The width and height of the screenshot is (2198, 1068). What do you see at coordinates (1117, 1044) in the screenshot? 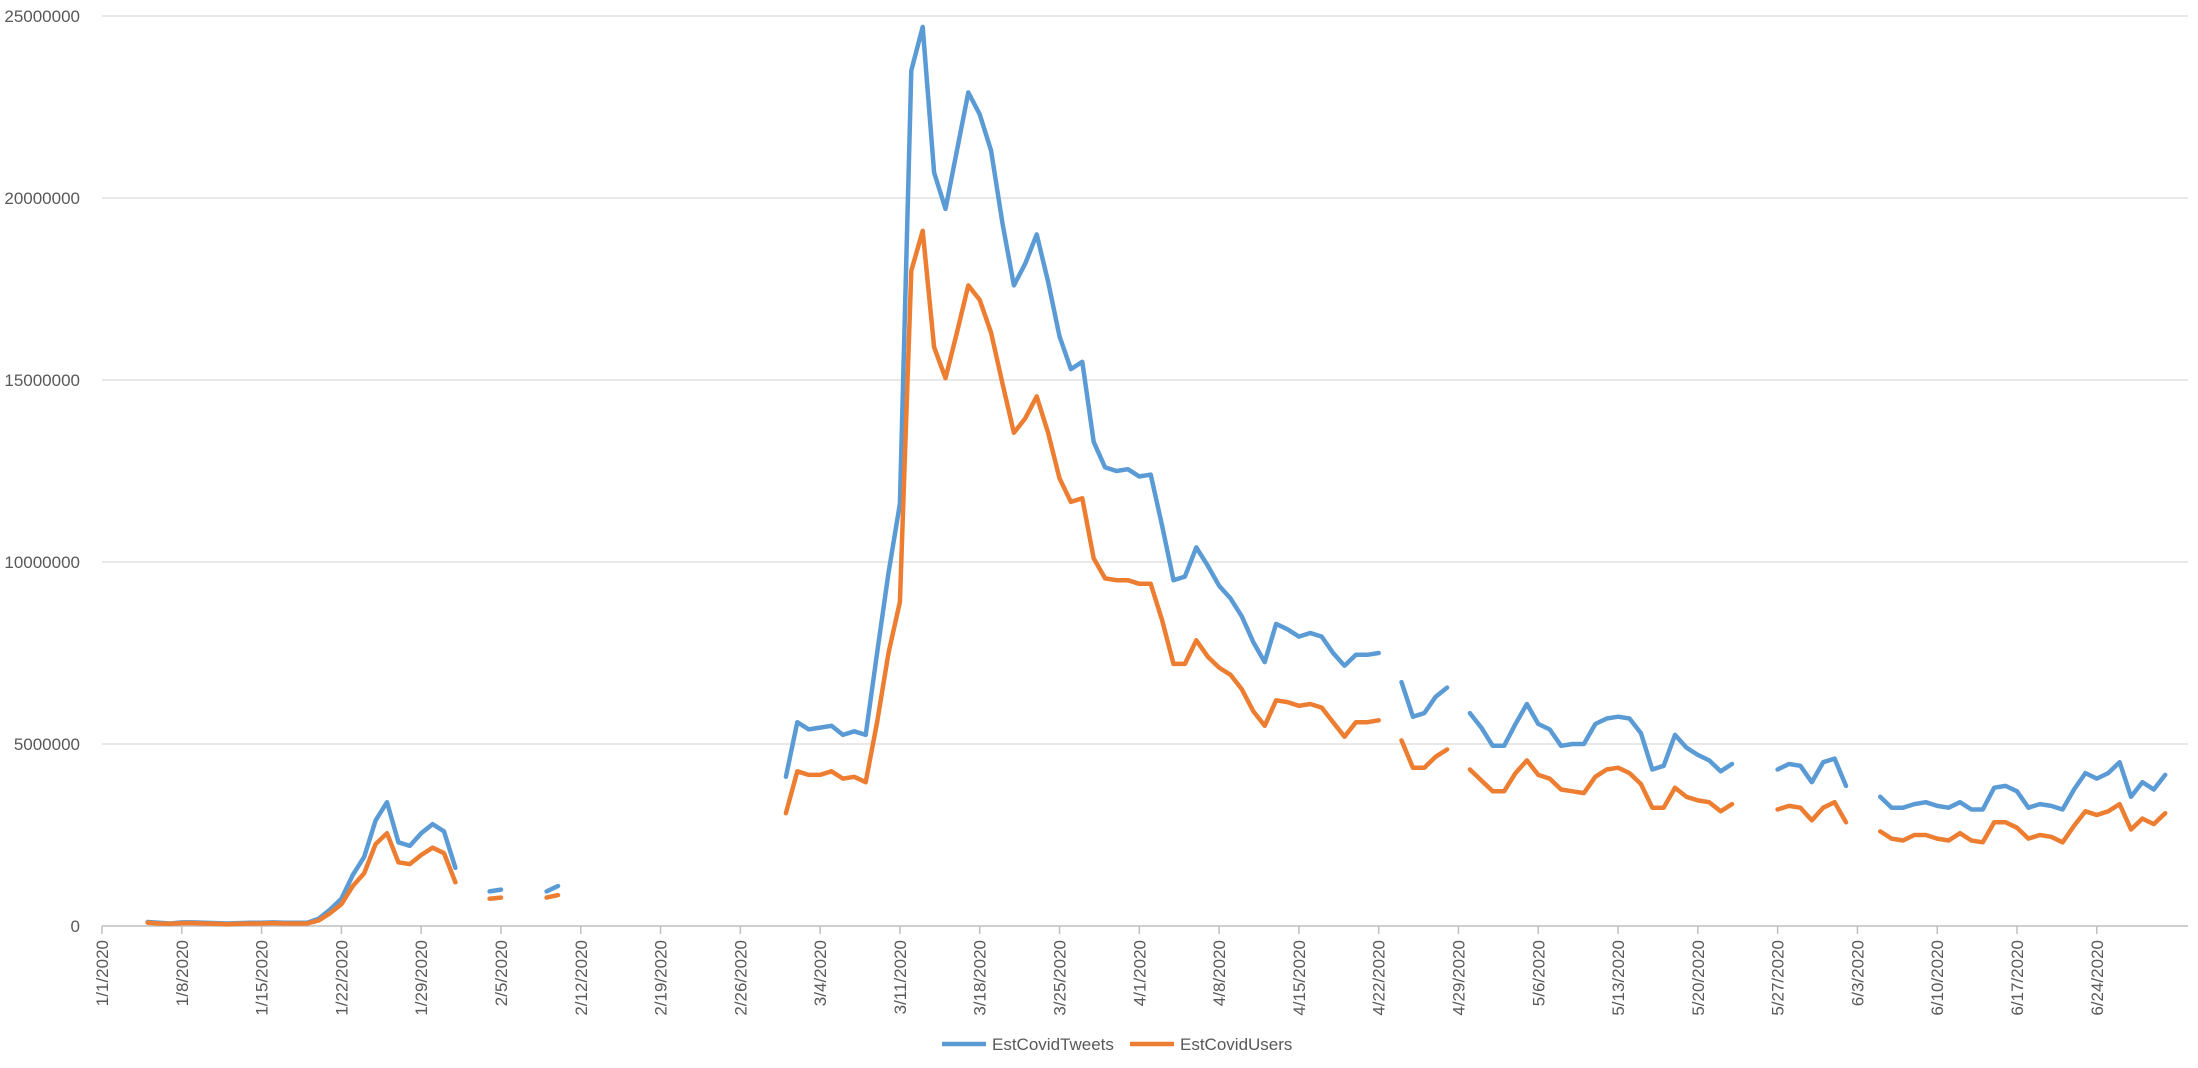
I see `legend: EstCovidTweets EstCovidUsers` at bounding box center [1117, 1044].